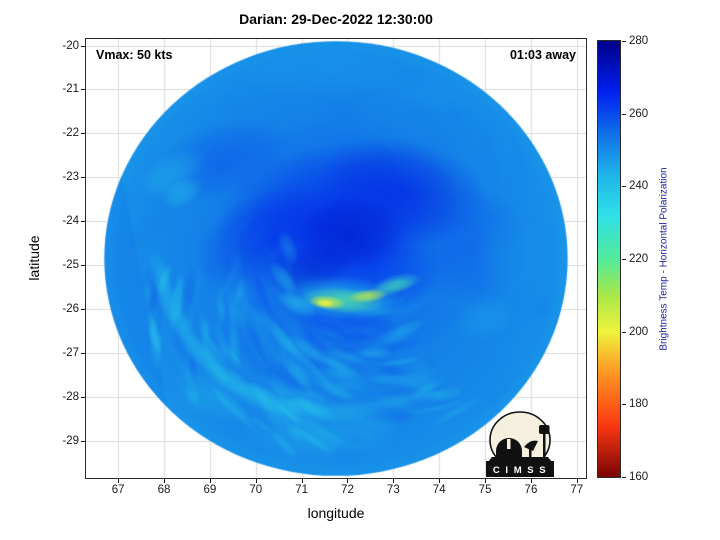 The width and height of the screenshot is (720, 540). What do you see at coordinates (485, 490) in the screenshot?
I see `x-tick-label: 75` at bounding box center [485, 490].